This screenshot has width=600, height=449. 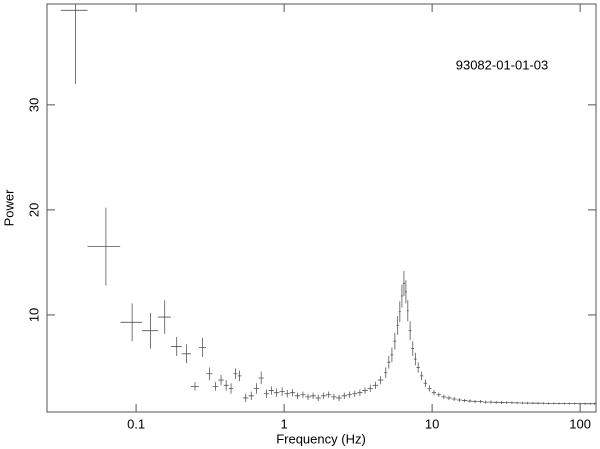 What do you see at coordinates (321, 438) in the screenshot?
I see `x-axis-label: Frequency (Hz)` at bounding box center [321, 438].